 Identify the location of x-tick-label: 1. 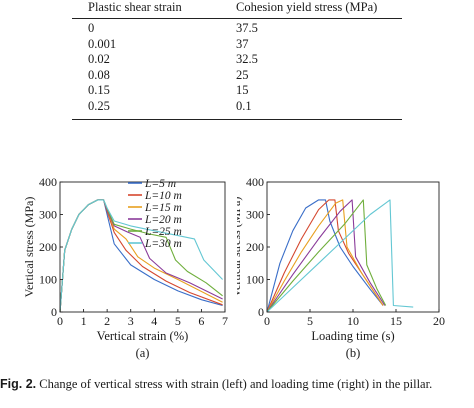
(84, 321).